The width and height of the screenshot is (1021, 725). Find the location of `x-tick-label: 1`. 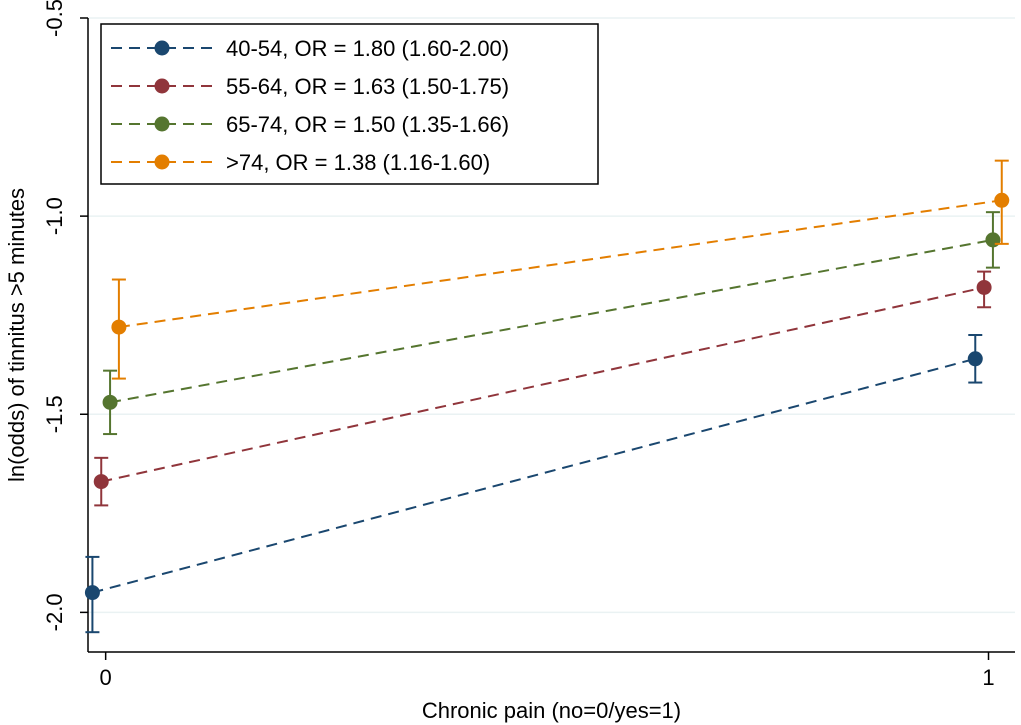

x-tick-label: 1 is located at coordinates (988, 677).